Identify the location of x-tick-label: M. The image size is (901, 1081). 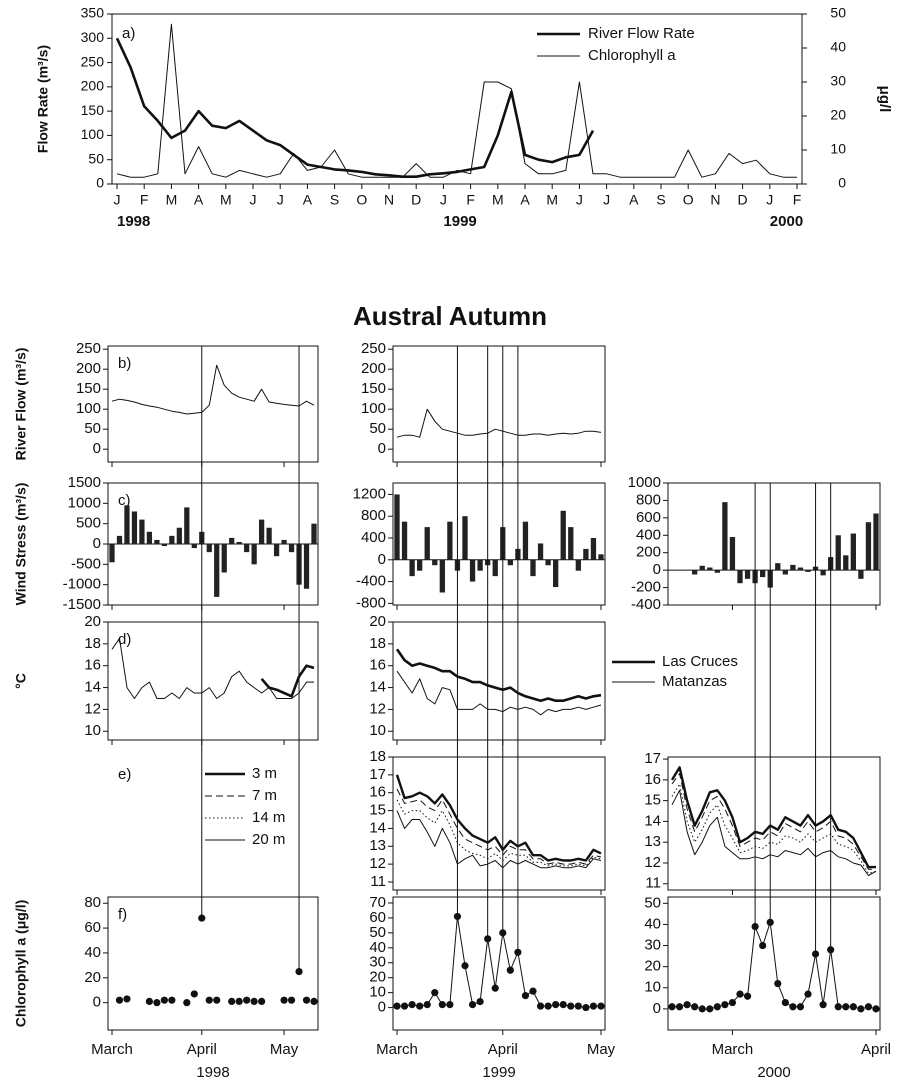
(552, 200).